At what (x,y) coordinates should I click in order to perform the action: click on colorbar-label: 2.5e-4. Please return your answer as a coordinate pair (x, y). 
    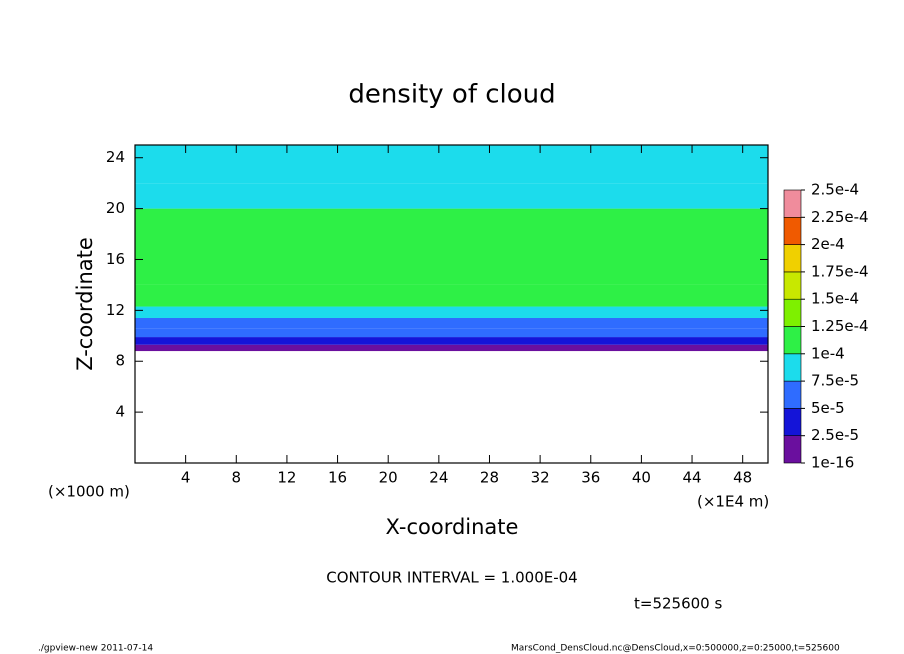
    Looking at the image, I should click on (835, 190).